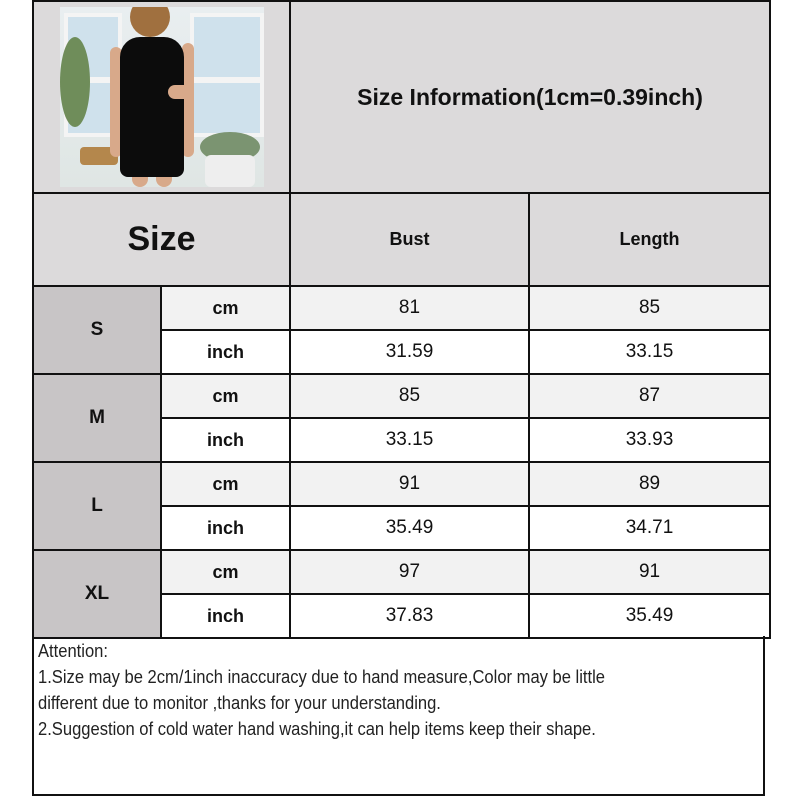  What do you see at coordinates (409, 308) in the screenshot?
I see `bust-value: 81` at bounding box center [409, 308].